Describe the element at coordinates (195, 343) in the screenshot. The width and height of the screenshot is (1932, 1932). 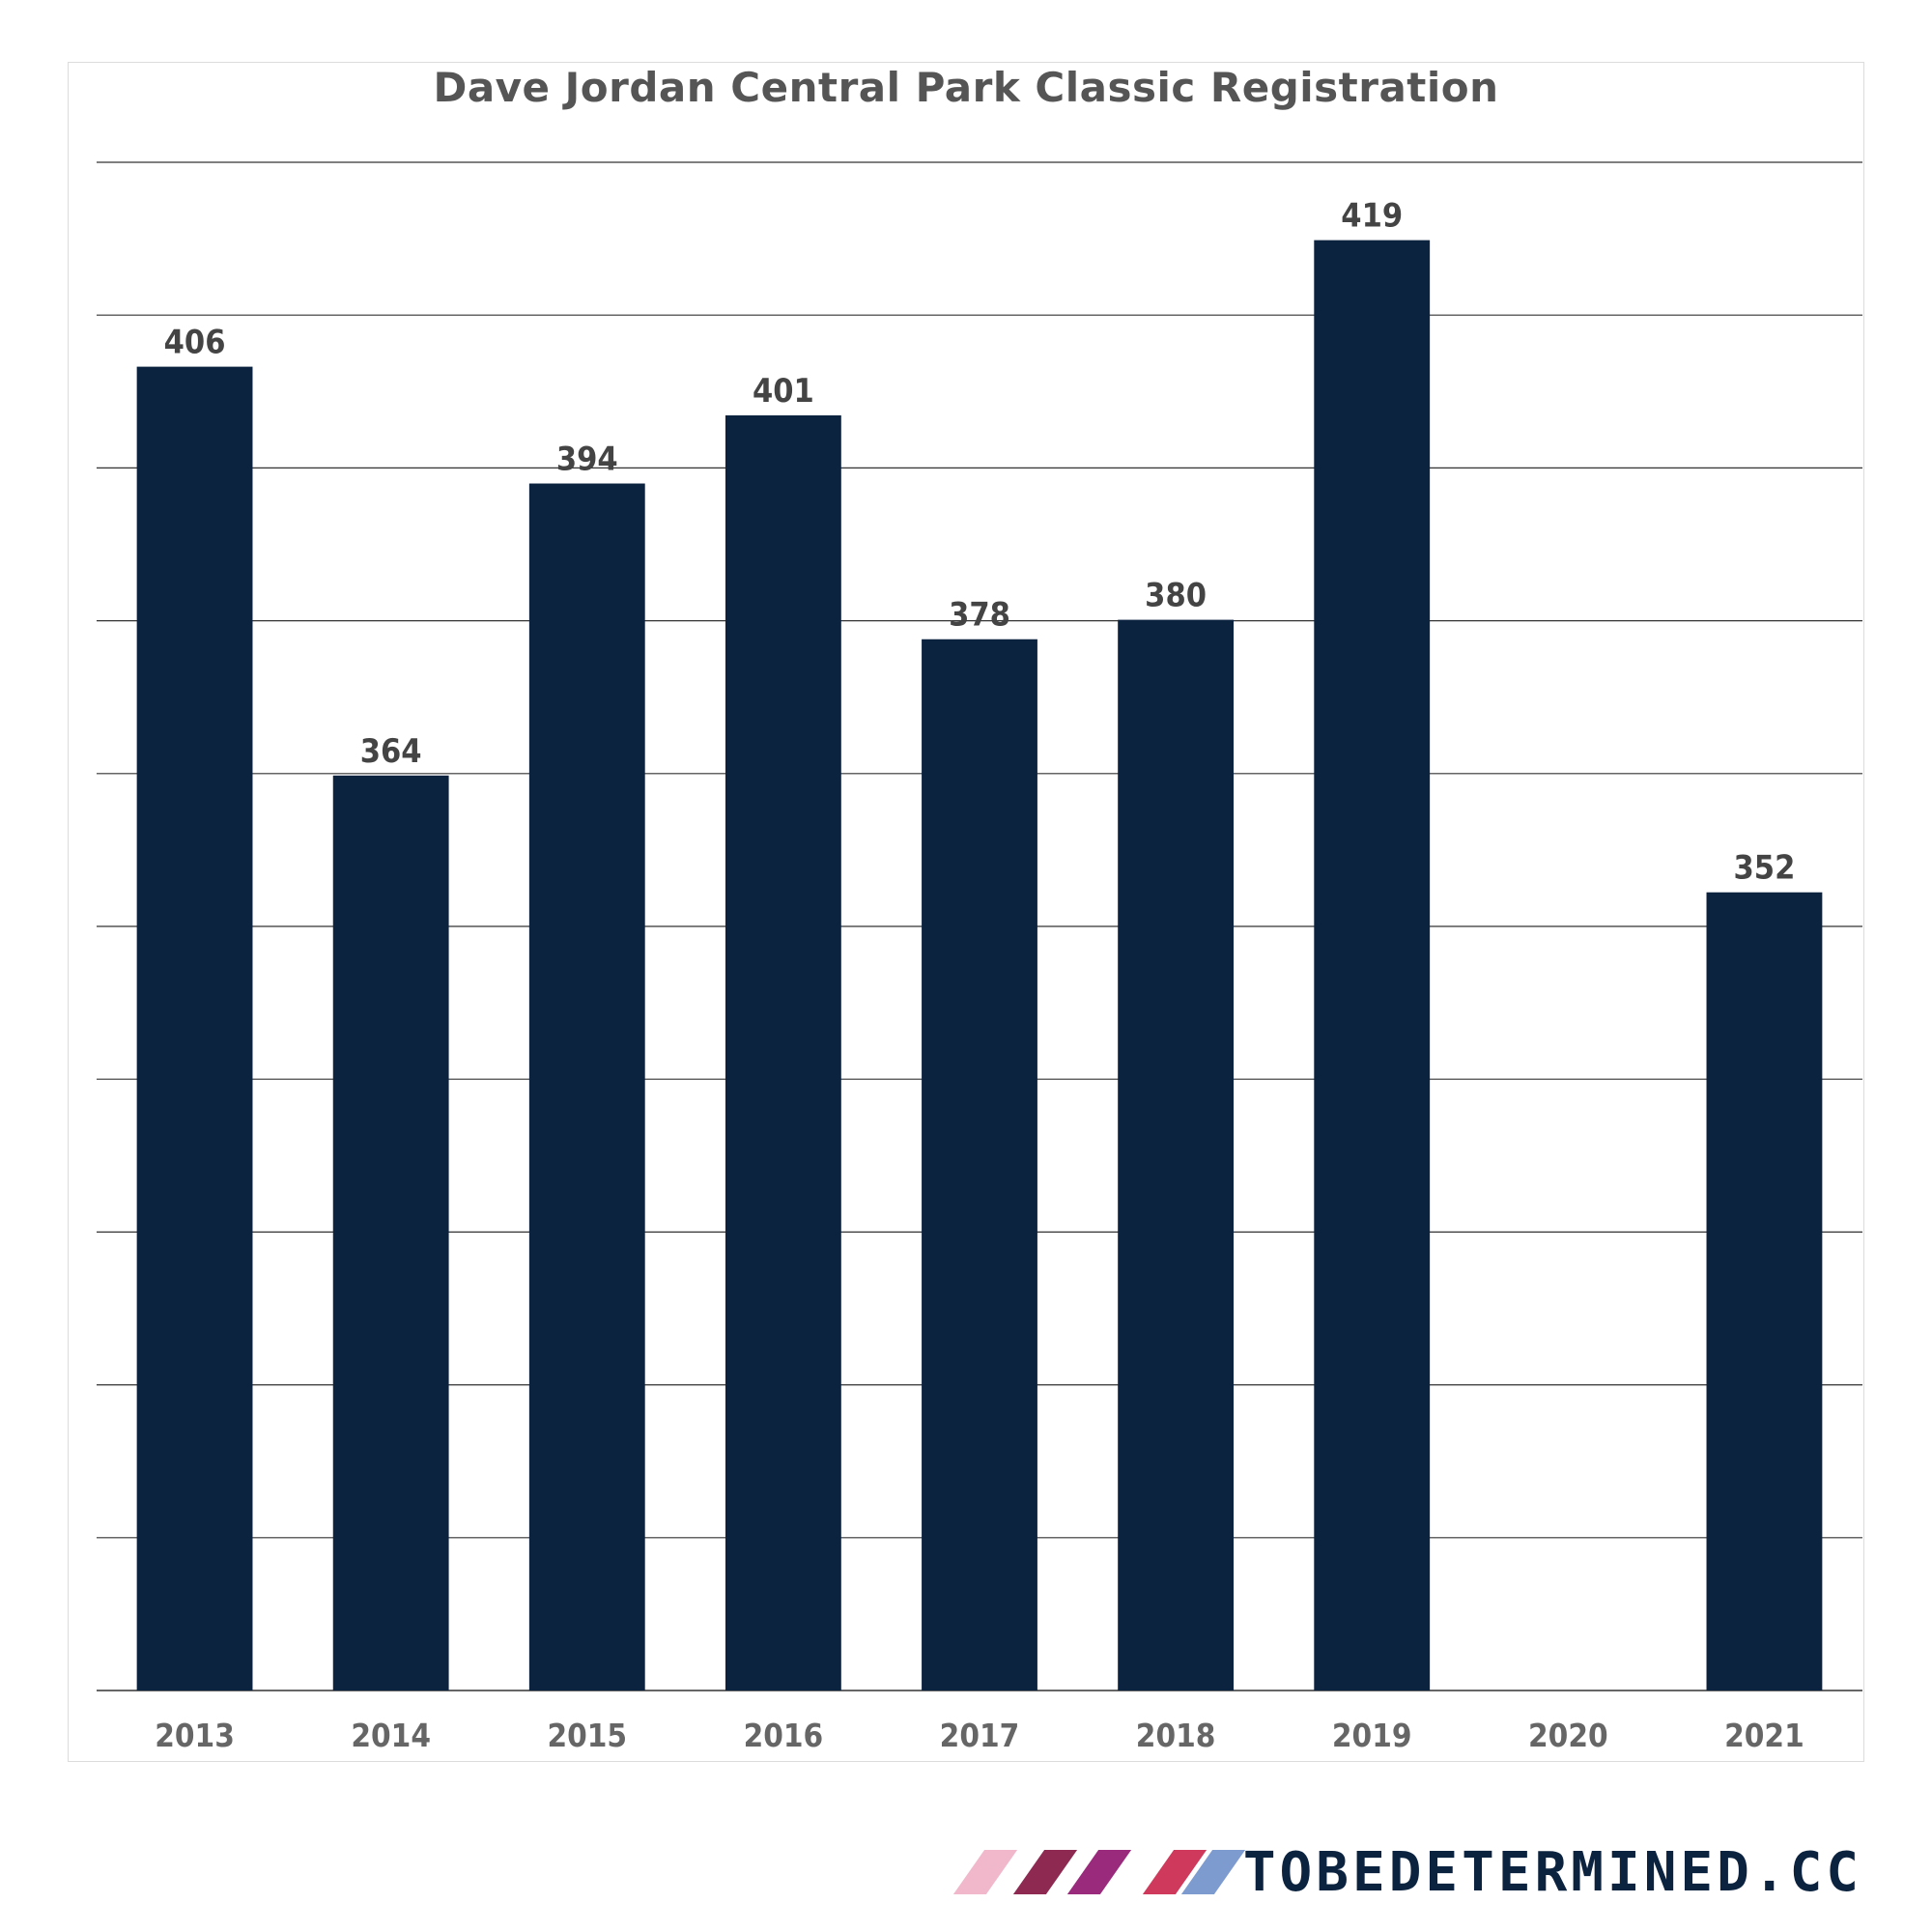
I see `data-label-2013: 406` at that location.